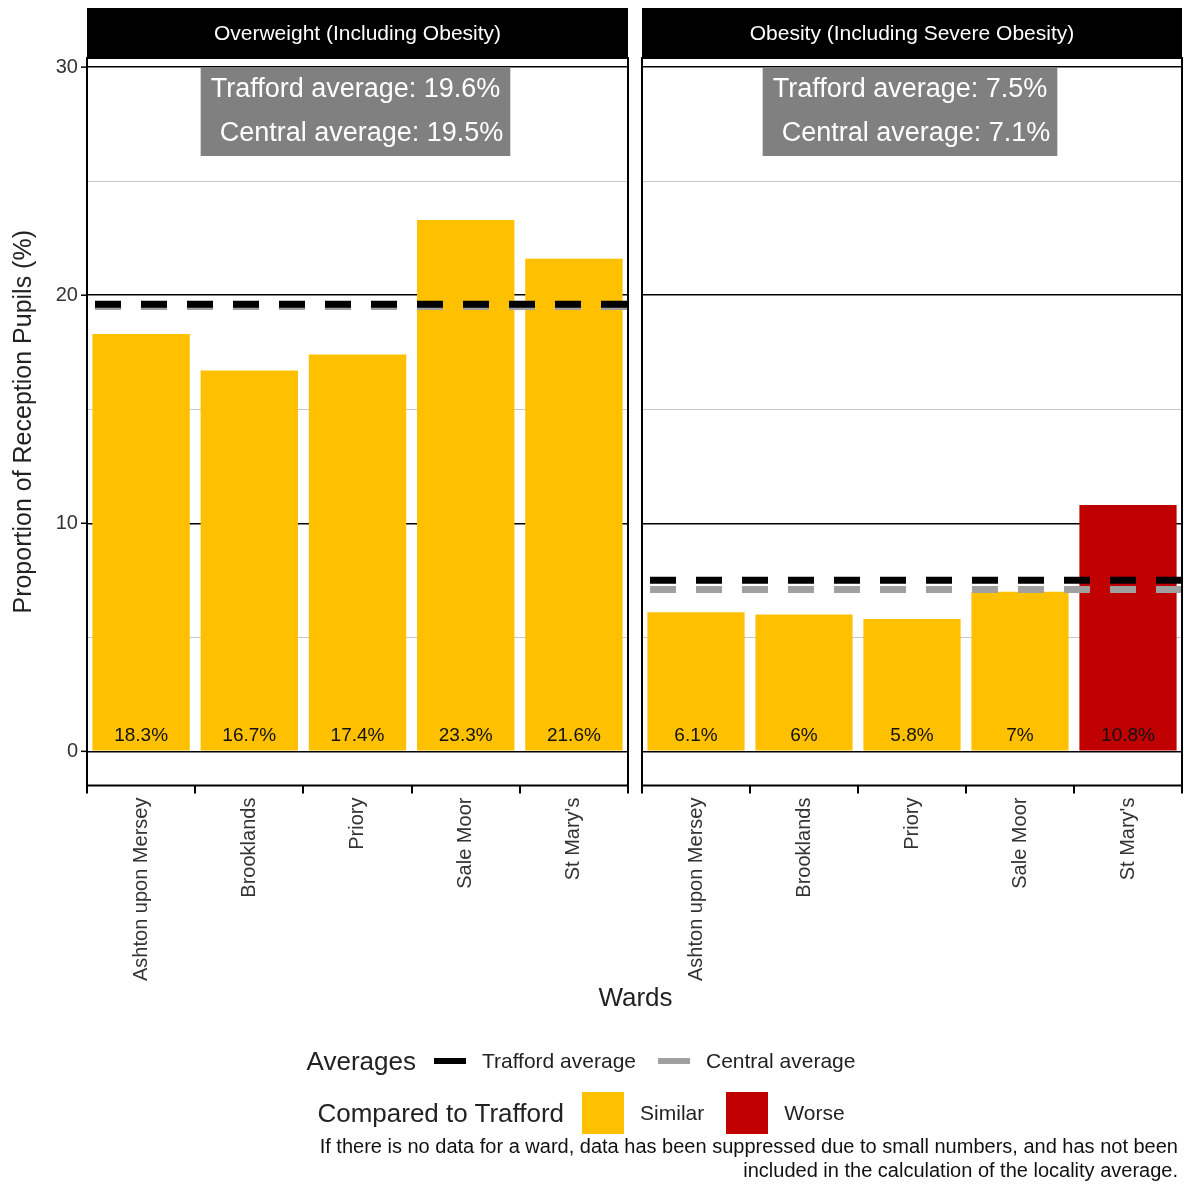 This screenshot has height=1186, width=1184. I want to click on legend-label: Trafford average, so click(559, 1061).